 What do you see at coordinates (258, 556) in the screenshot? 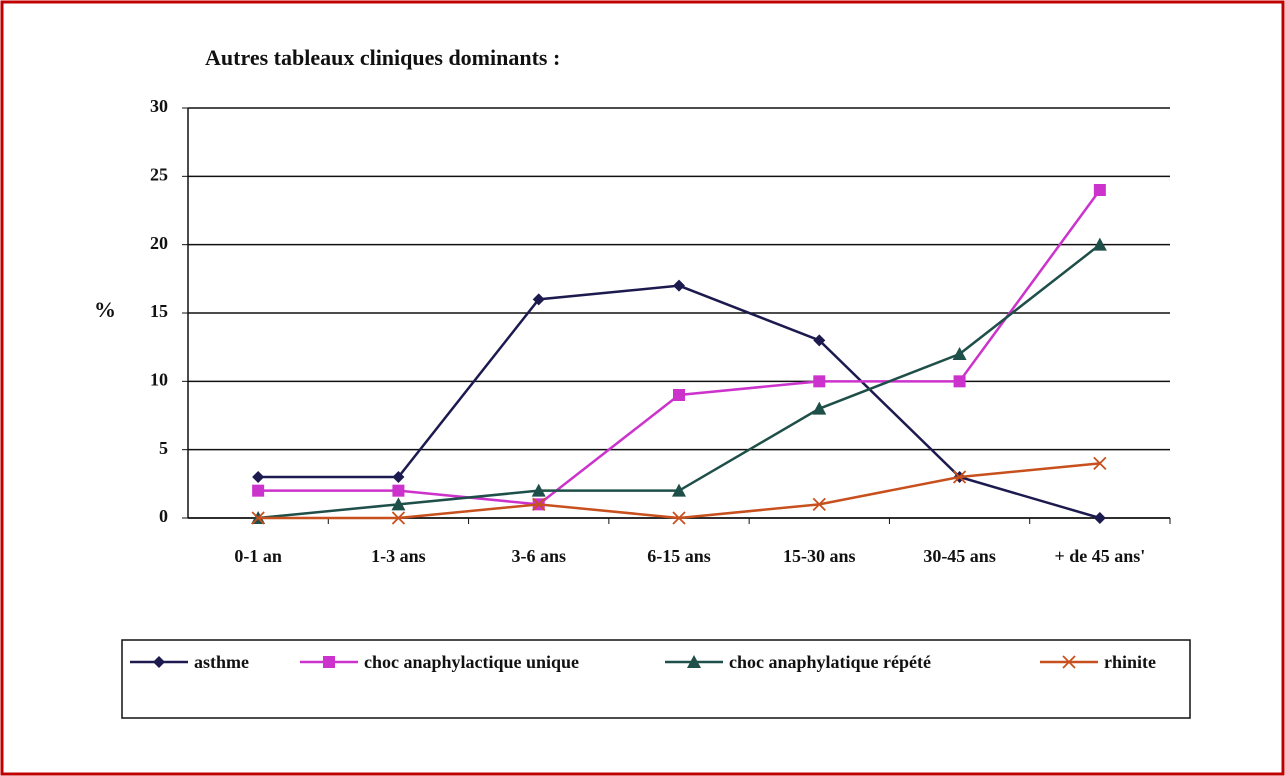
I see `x-tick-label: 0-1 an` at bounding box center [258, 556].